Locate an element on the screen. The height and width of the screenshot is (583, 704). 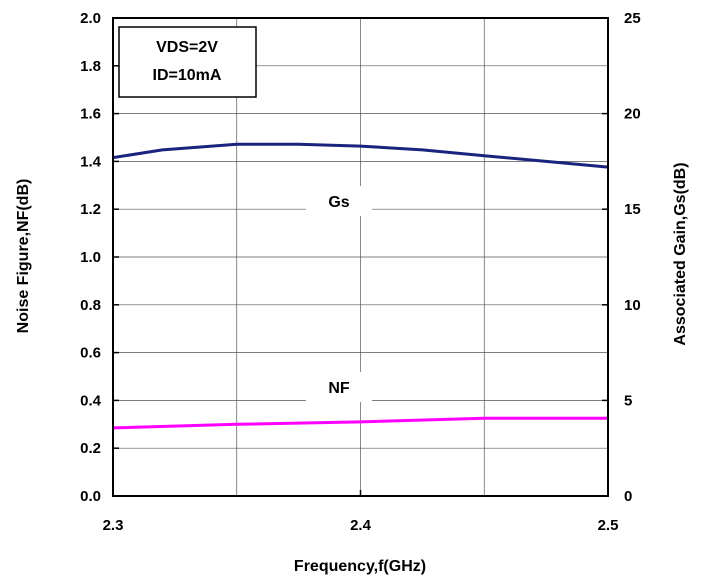
y-left-tick-label: 1.4 is located at coordinates (91, 161).